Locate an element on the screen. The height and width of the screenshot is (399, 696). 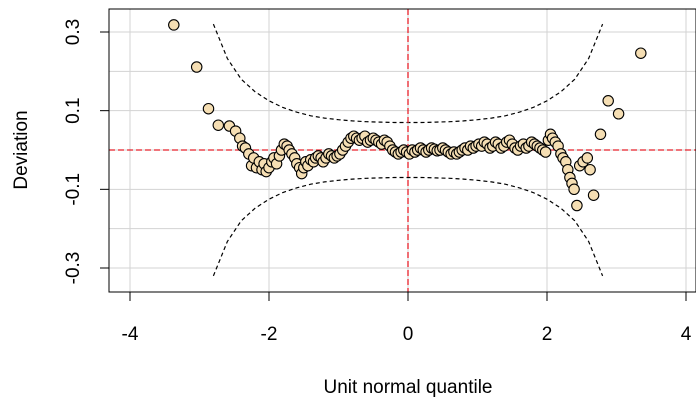
x-tick-label: 4 is located at coordinates (686, 334).